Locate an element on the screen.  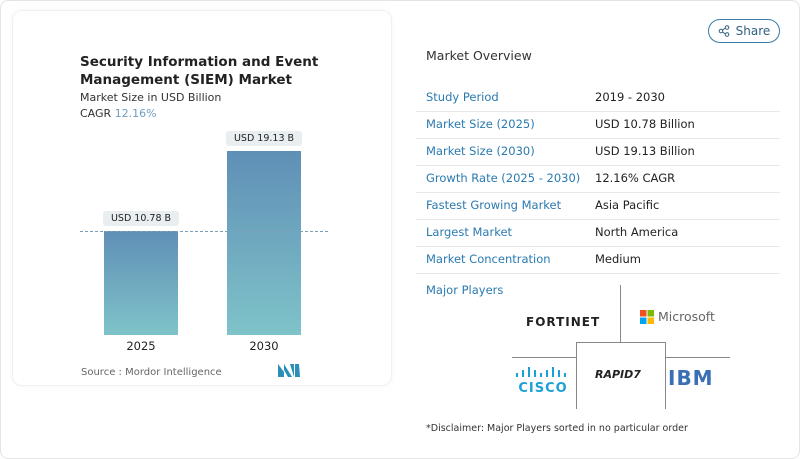
row-value: 2019 - 2030 is located at coordinates (630, 97).